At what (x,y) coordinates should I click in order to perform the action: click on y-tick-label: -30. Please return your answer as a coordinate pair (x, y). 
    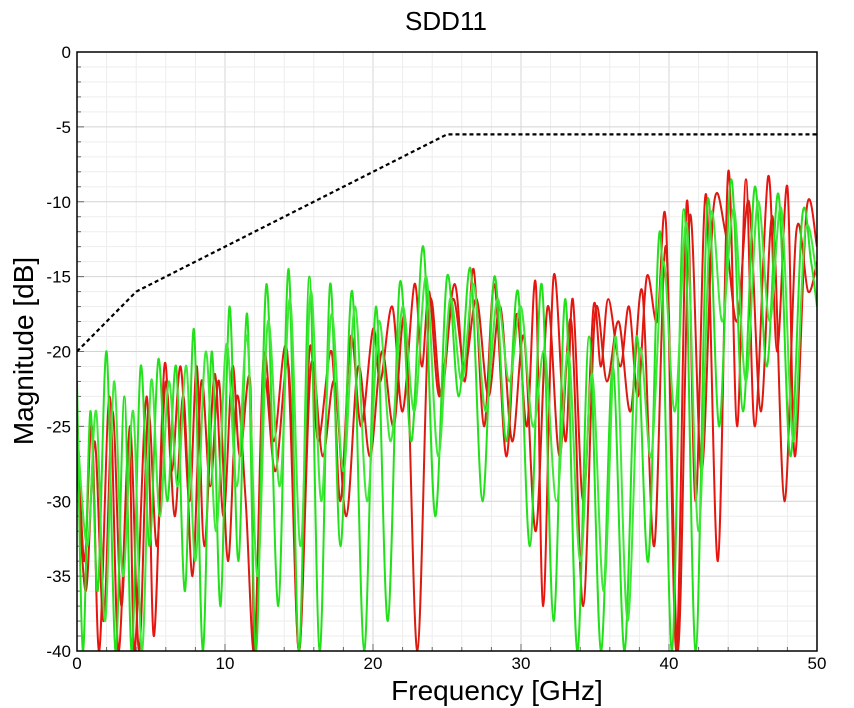
    Looking at the image, I should click on (58, 501).